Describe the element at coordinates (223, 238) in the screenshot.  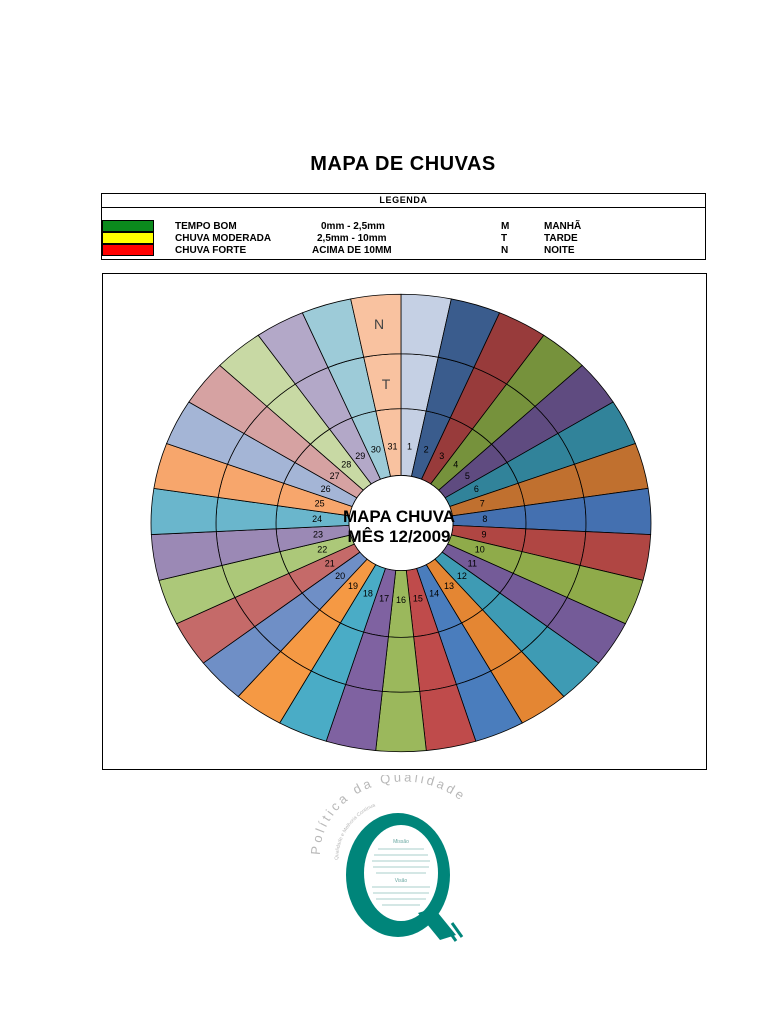
I see `legend-label: CHUVA MODERADA` at that location.